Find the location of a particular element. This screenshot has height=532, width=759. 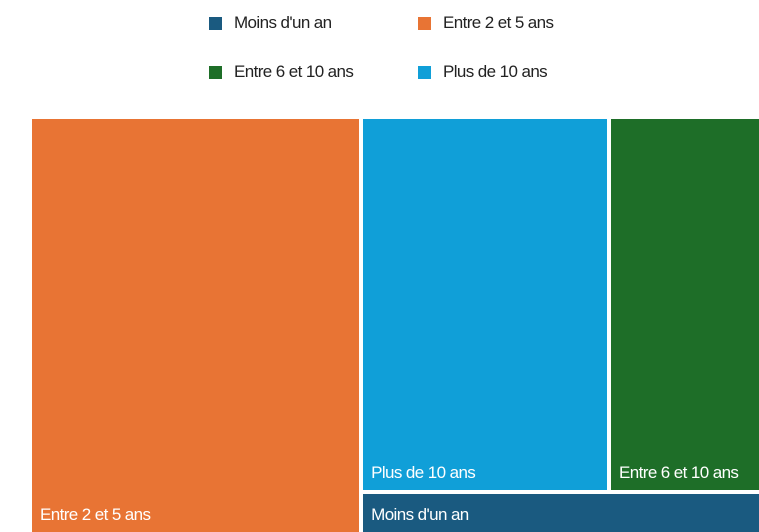

treemap-cell: Entre 6 et 10 ans is located at coordinates (685, 305).